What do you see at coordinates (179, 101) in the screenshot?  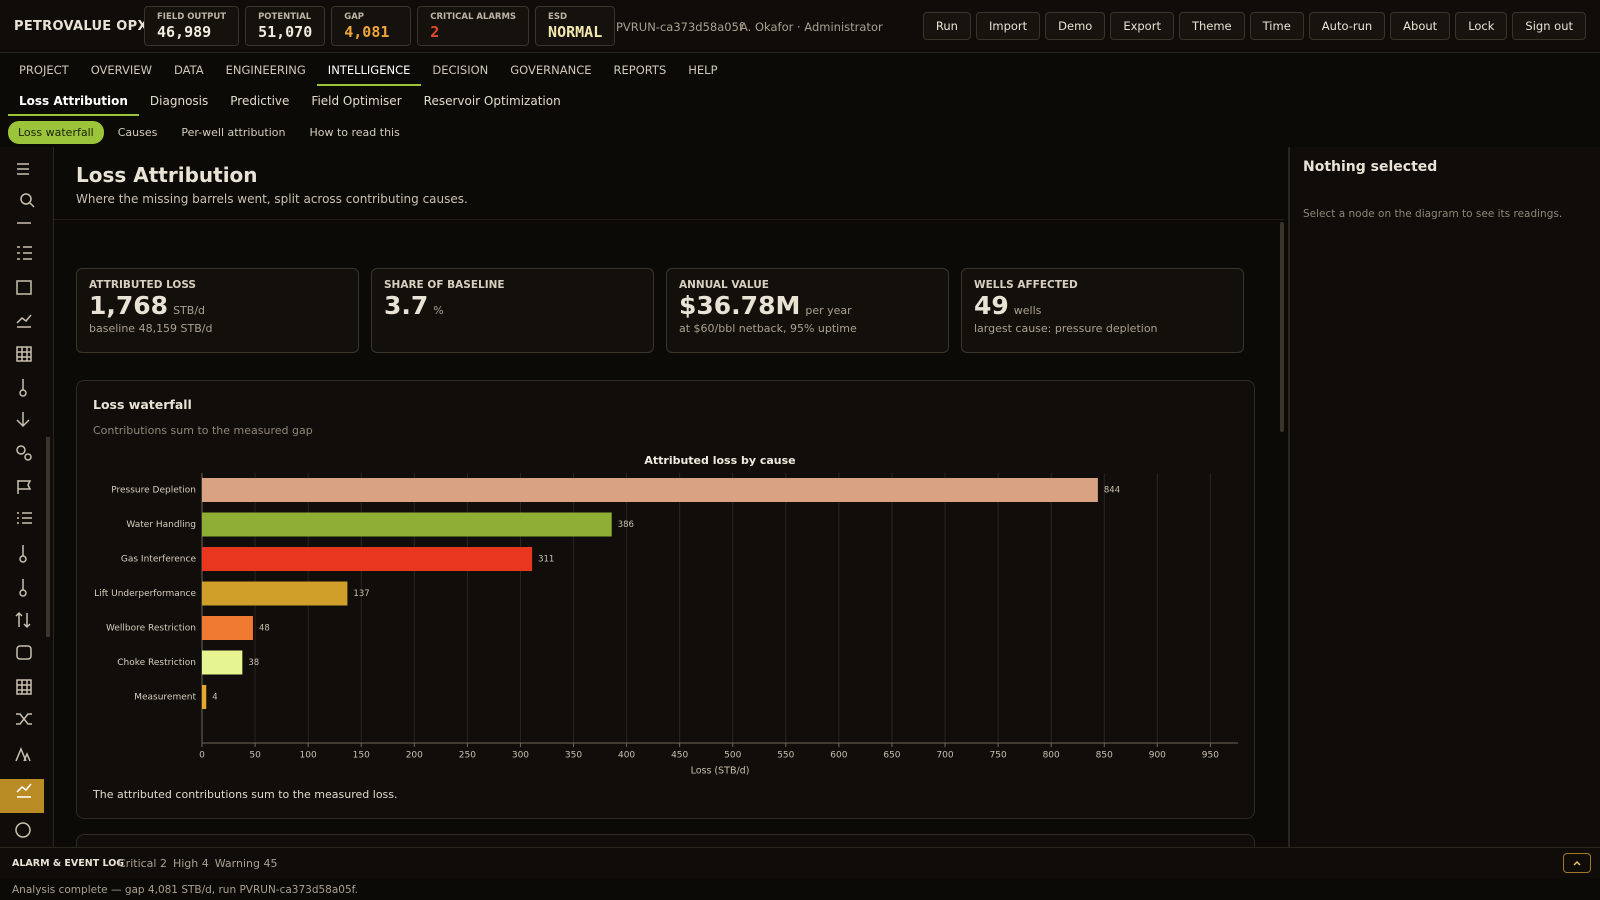 I see `sub-tab: Diagnosis` at bounding box center [179, 101].